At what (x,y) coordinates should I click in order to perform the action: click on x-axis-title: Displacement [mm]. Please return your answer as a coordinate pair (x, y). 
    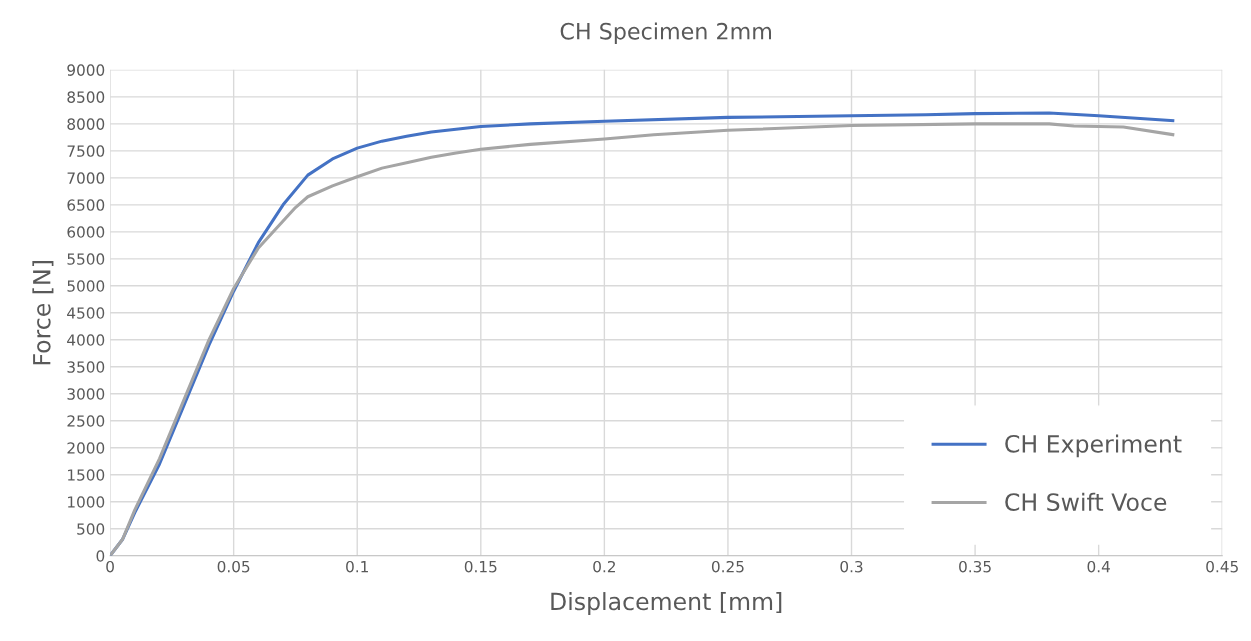
    Looking at the image, I should click on (666, 603).